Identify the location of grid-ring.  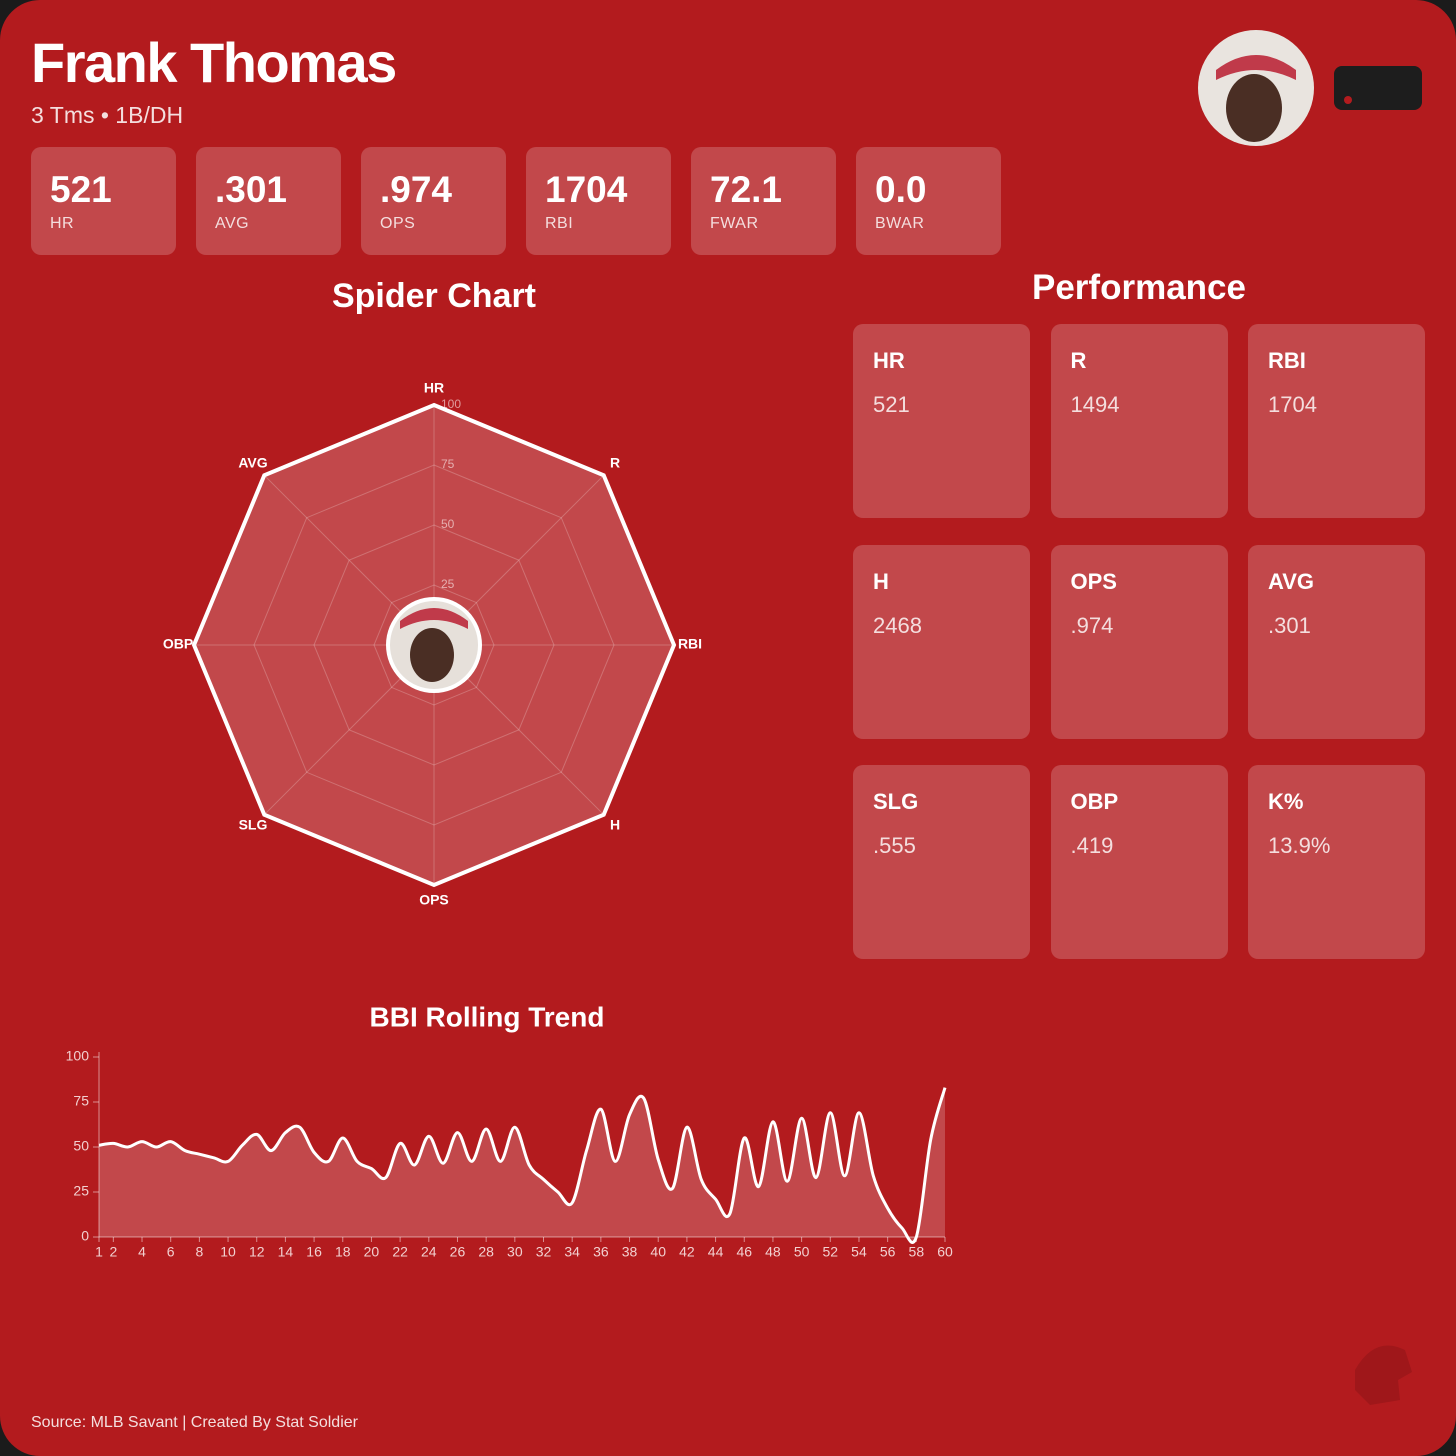
(434, 645).